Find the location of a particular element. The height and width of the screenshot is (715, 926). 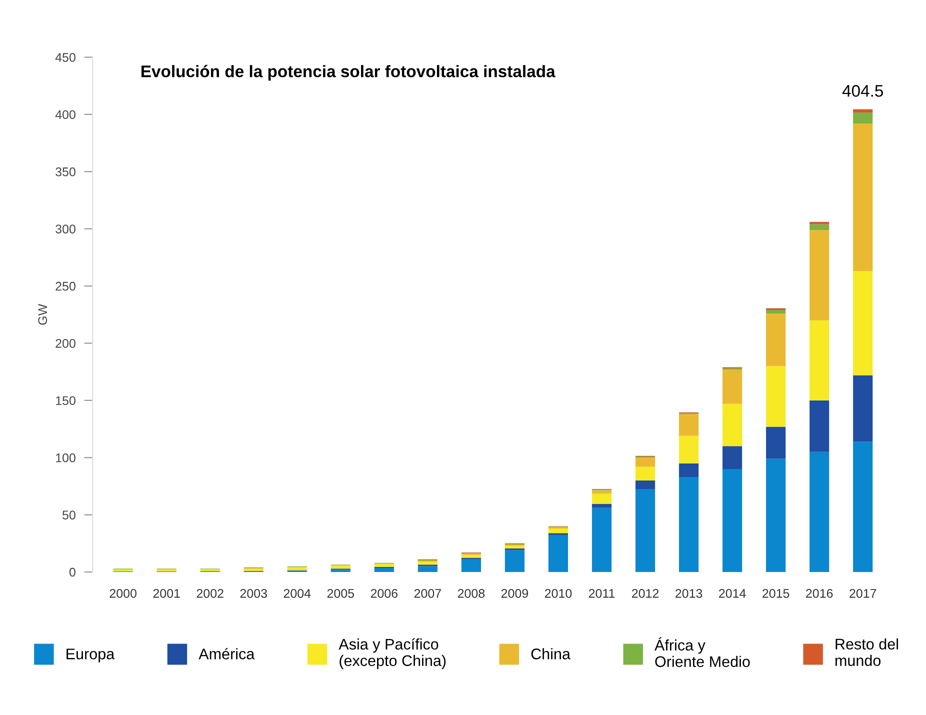

x-tick-label: 2002 is located at coordinates (210, 593).